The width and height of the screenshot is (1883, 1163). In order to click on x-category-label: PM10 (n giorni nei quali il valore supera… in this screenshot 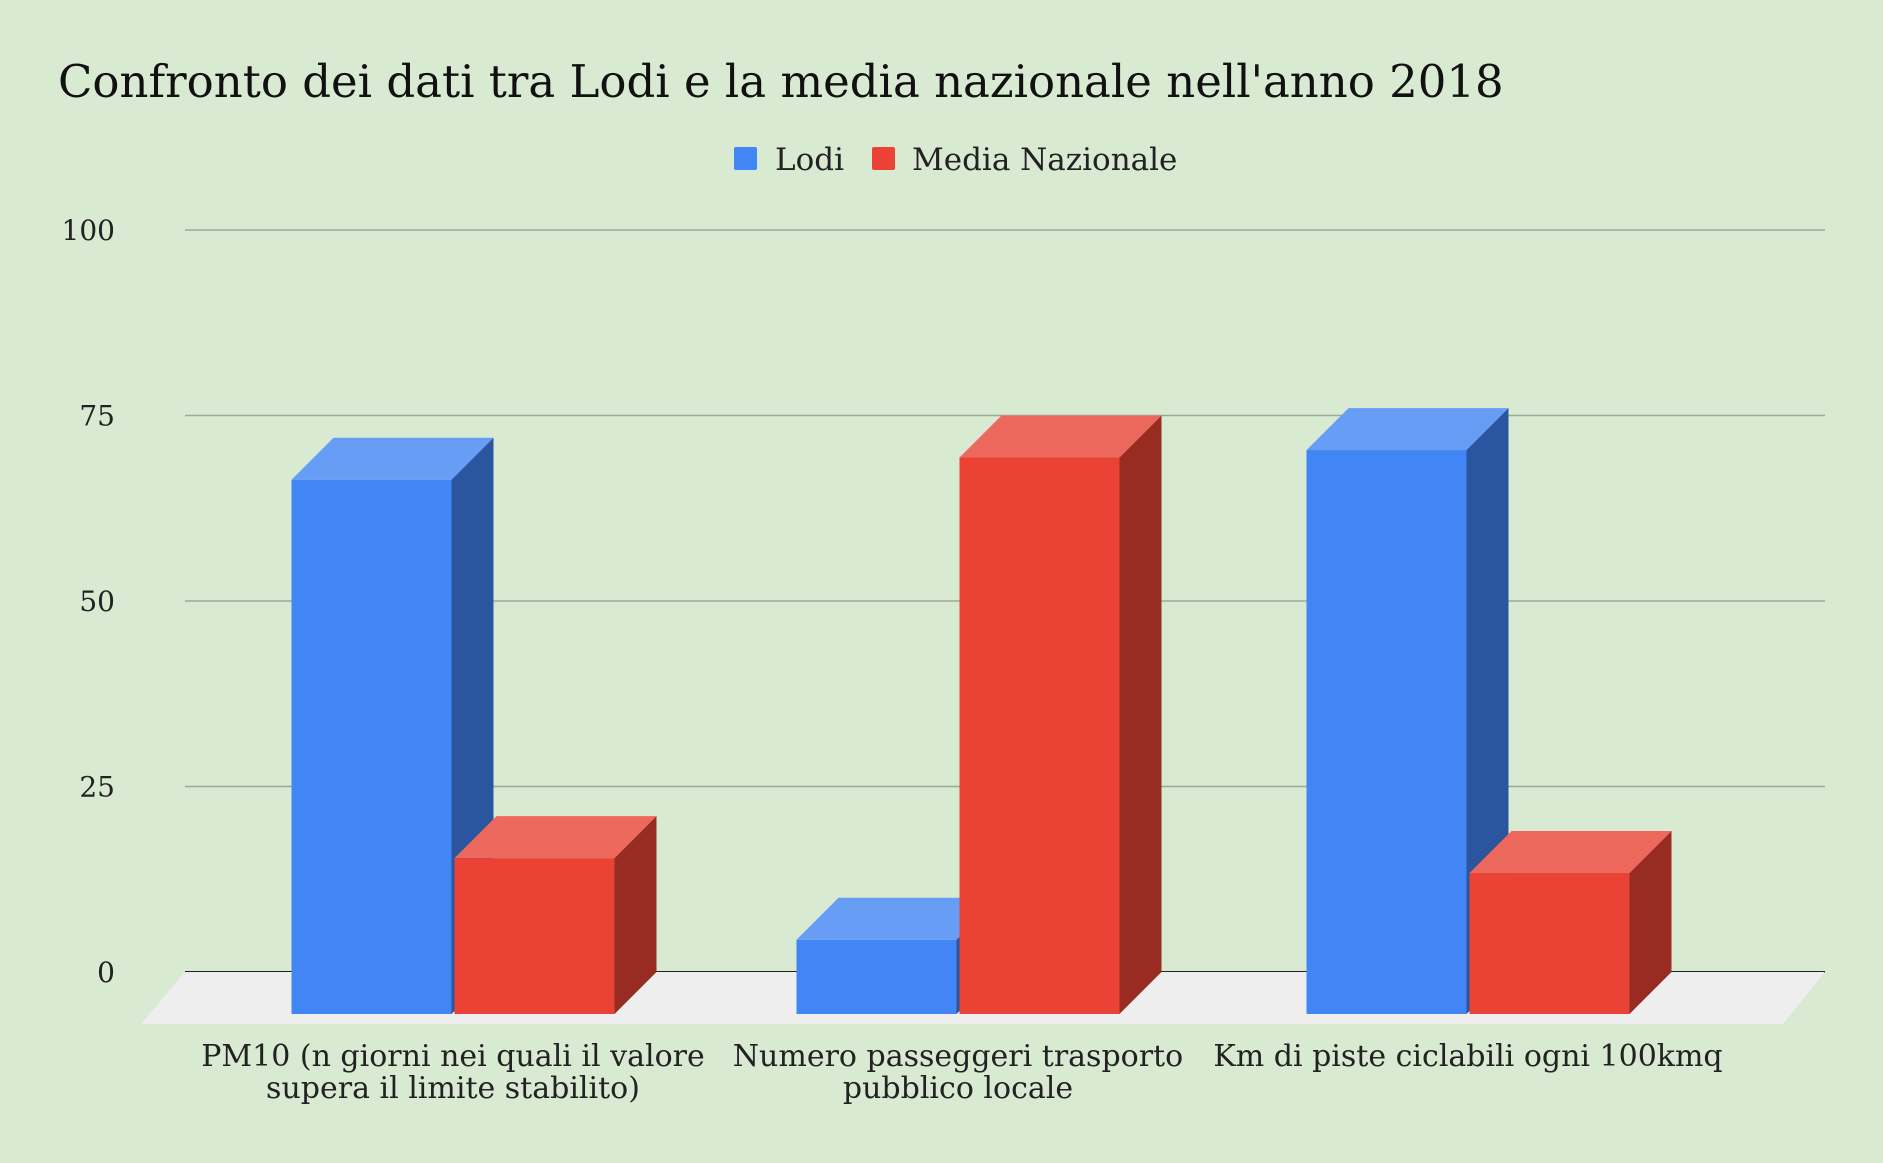, I will do `click(452, 1072)`.